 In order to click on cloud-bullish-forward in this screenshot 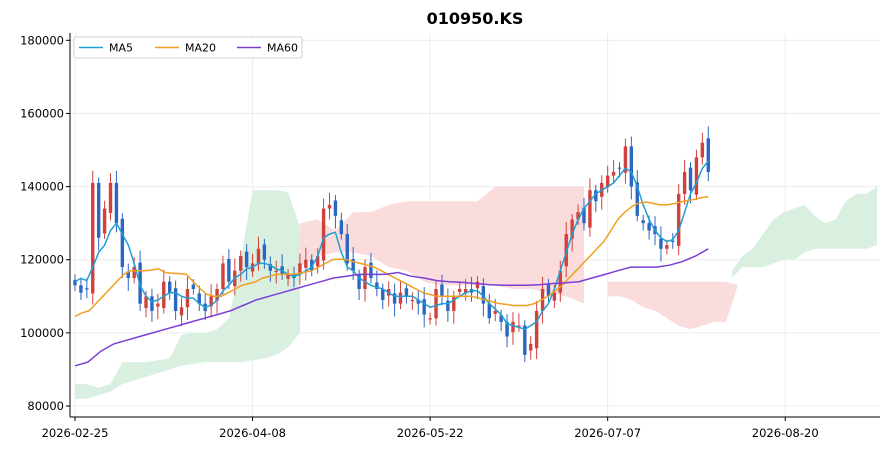, I will do `click(804, 232)`.